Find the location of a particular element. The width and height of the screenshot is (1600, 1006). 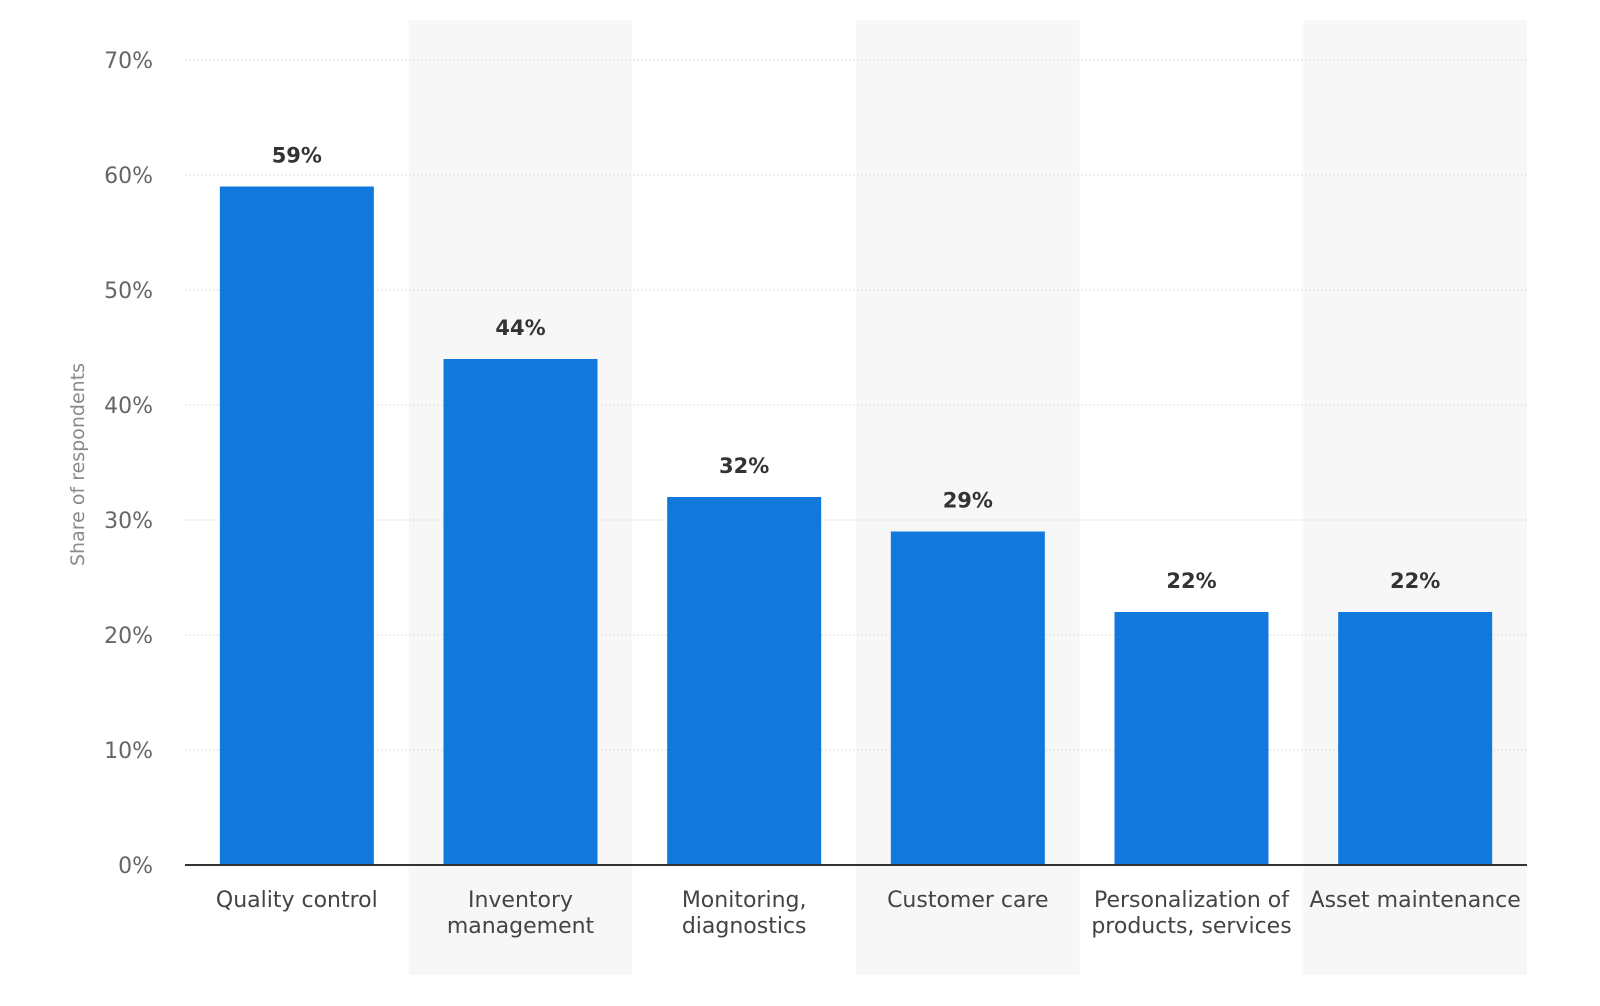

category-label-line: Customer care is located at coordinates (968, 900).